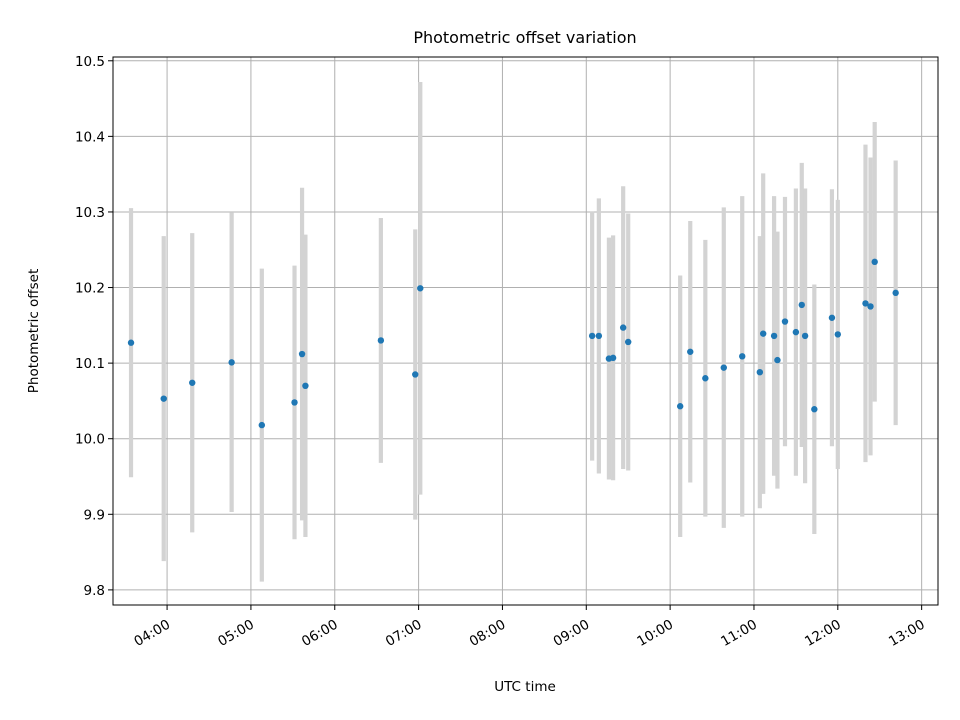 The width and height of the screenshot is (960, 720). What do you see at coordinates (94, 326) in the screenshot?
I see `y-axis: 9.8 9.9 10.0 10.1 10.2 10.3 10.4 10.5` at bounding box center [94, 326].